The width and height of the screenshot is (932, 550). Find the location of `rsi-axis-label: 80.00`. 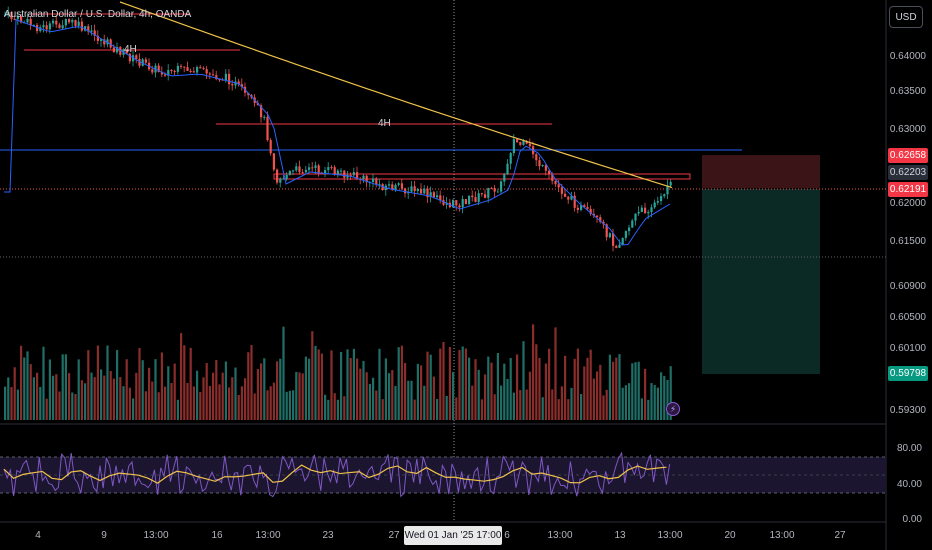

rsi-axis-label: 80.00 is located at coordinates (909, 448).